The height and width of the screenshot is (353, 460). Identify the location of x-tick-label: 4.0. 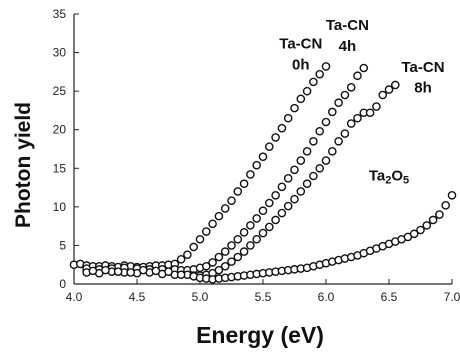
(74, 297).